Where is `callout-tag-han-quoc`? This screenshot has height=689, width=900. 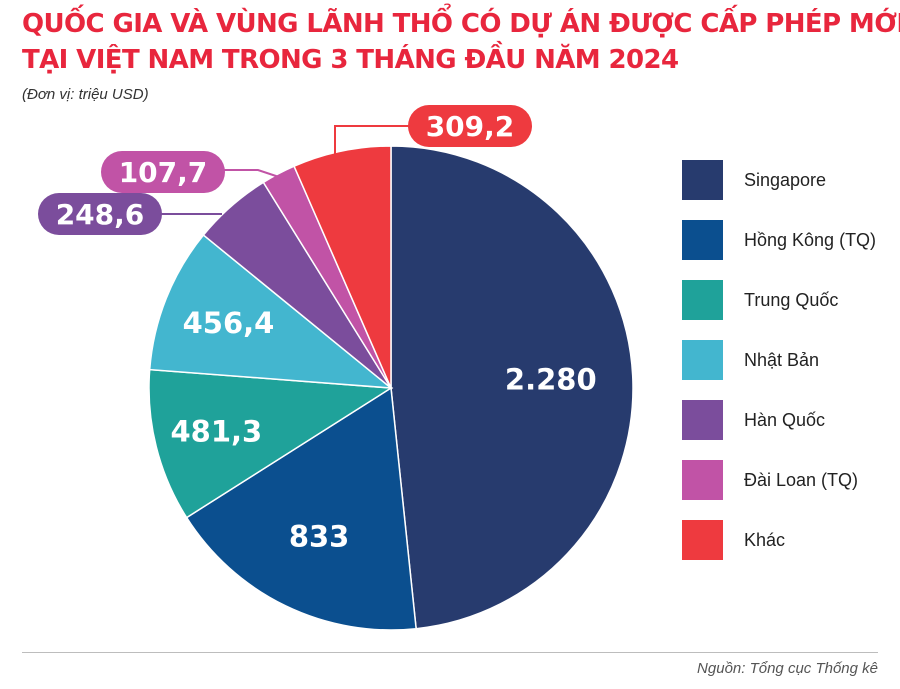
callout-tag-han-quoc is located at coordinates (100, 214).